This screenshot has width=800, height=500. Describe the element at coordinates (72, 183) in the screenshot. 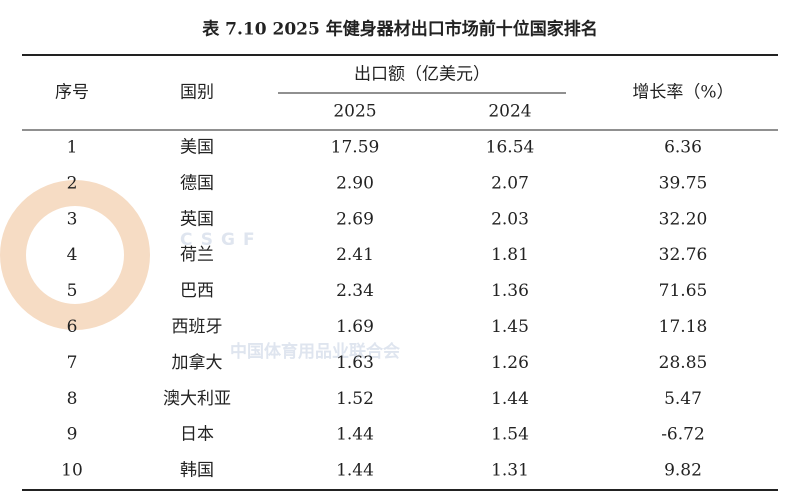

I see `table-cell: 2` at that location.